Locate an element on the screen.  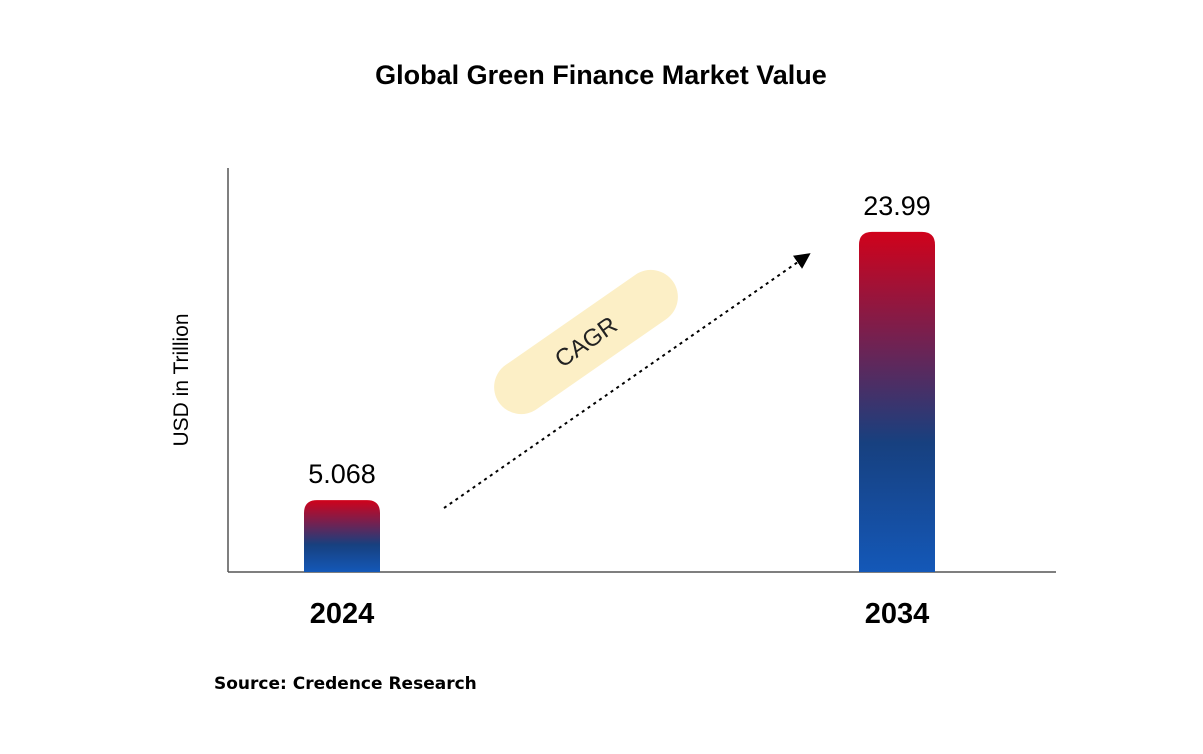
bar-2034 is located at coordinates (897, 402).